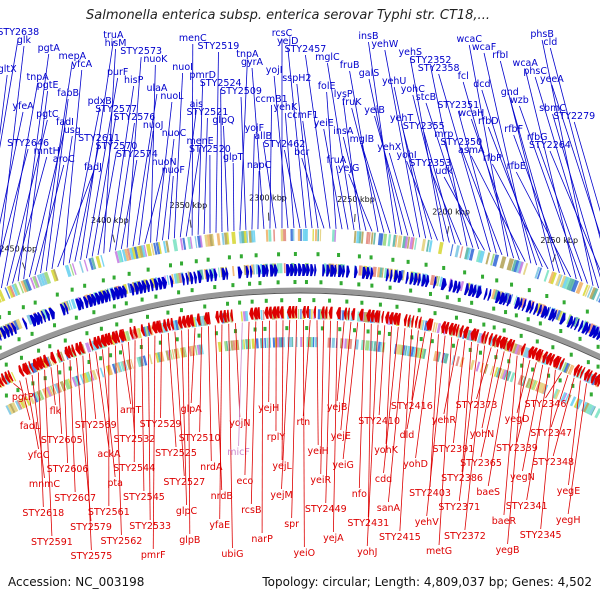 Image resolution: width=600 pixels, height=600 pixels. Describe the element at coordinates (481, 463) in the screenshot. I see `reverse-gene-label: STY2365` at that location.